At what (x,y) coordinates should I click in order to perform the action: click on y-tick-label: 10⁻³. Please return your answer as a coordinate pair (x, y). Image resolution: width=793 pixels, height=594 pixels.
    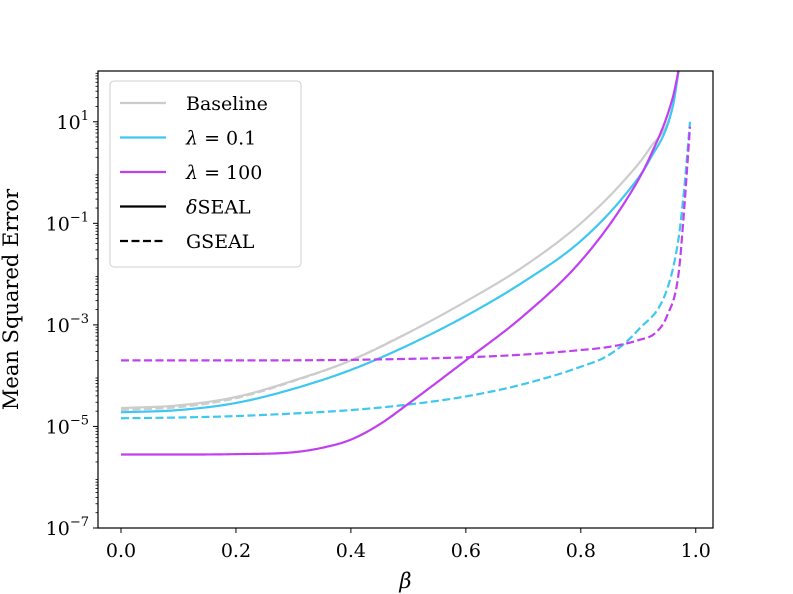
    Looking at the image, I should click on (67, 324).